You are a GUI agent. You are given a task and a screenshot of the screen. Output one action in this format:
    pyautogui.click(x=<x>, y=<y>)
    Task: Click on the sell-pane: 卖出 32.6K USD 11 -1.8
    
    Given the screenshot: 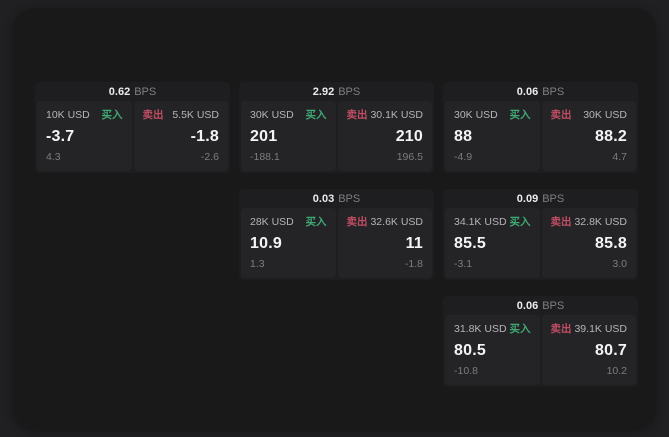 What is the action you would take?
    pyautogui.click(x=384, y=243)
    